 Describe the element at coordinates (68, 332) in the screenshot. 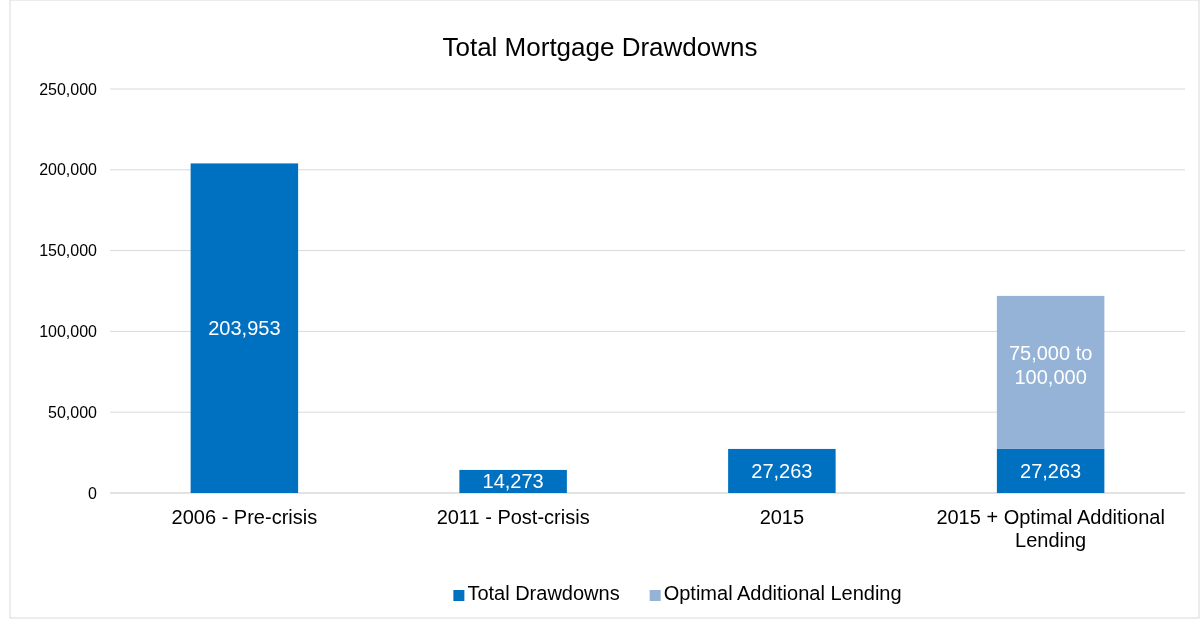

I see `y-tick-label: 100,000` at that location.